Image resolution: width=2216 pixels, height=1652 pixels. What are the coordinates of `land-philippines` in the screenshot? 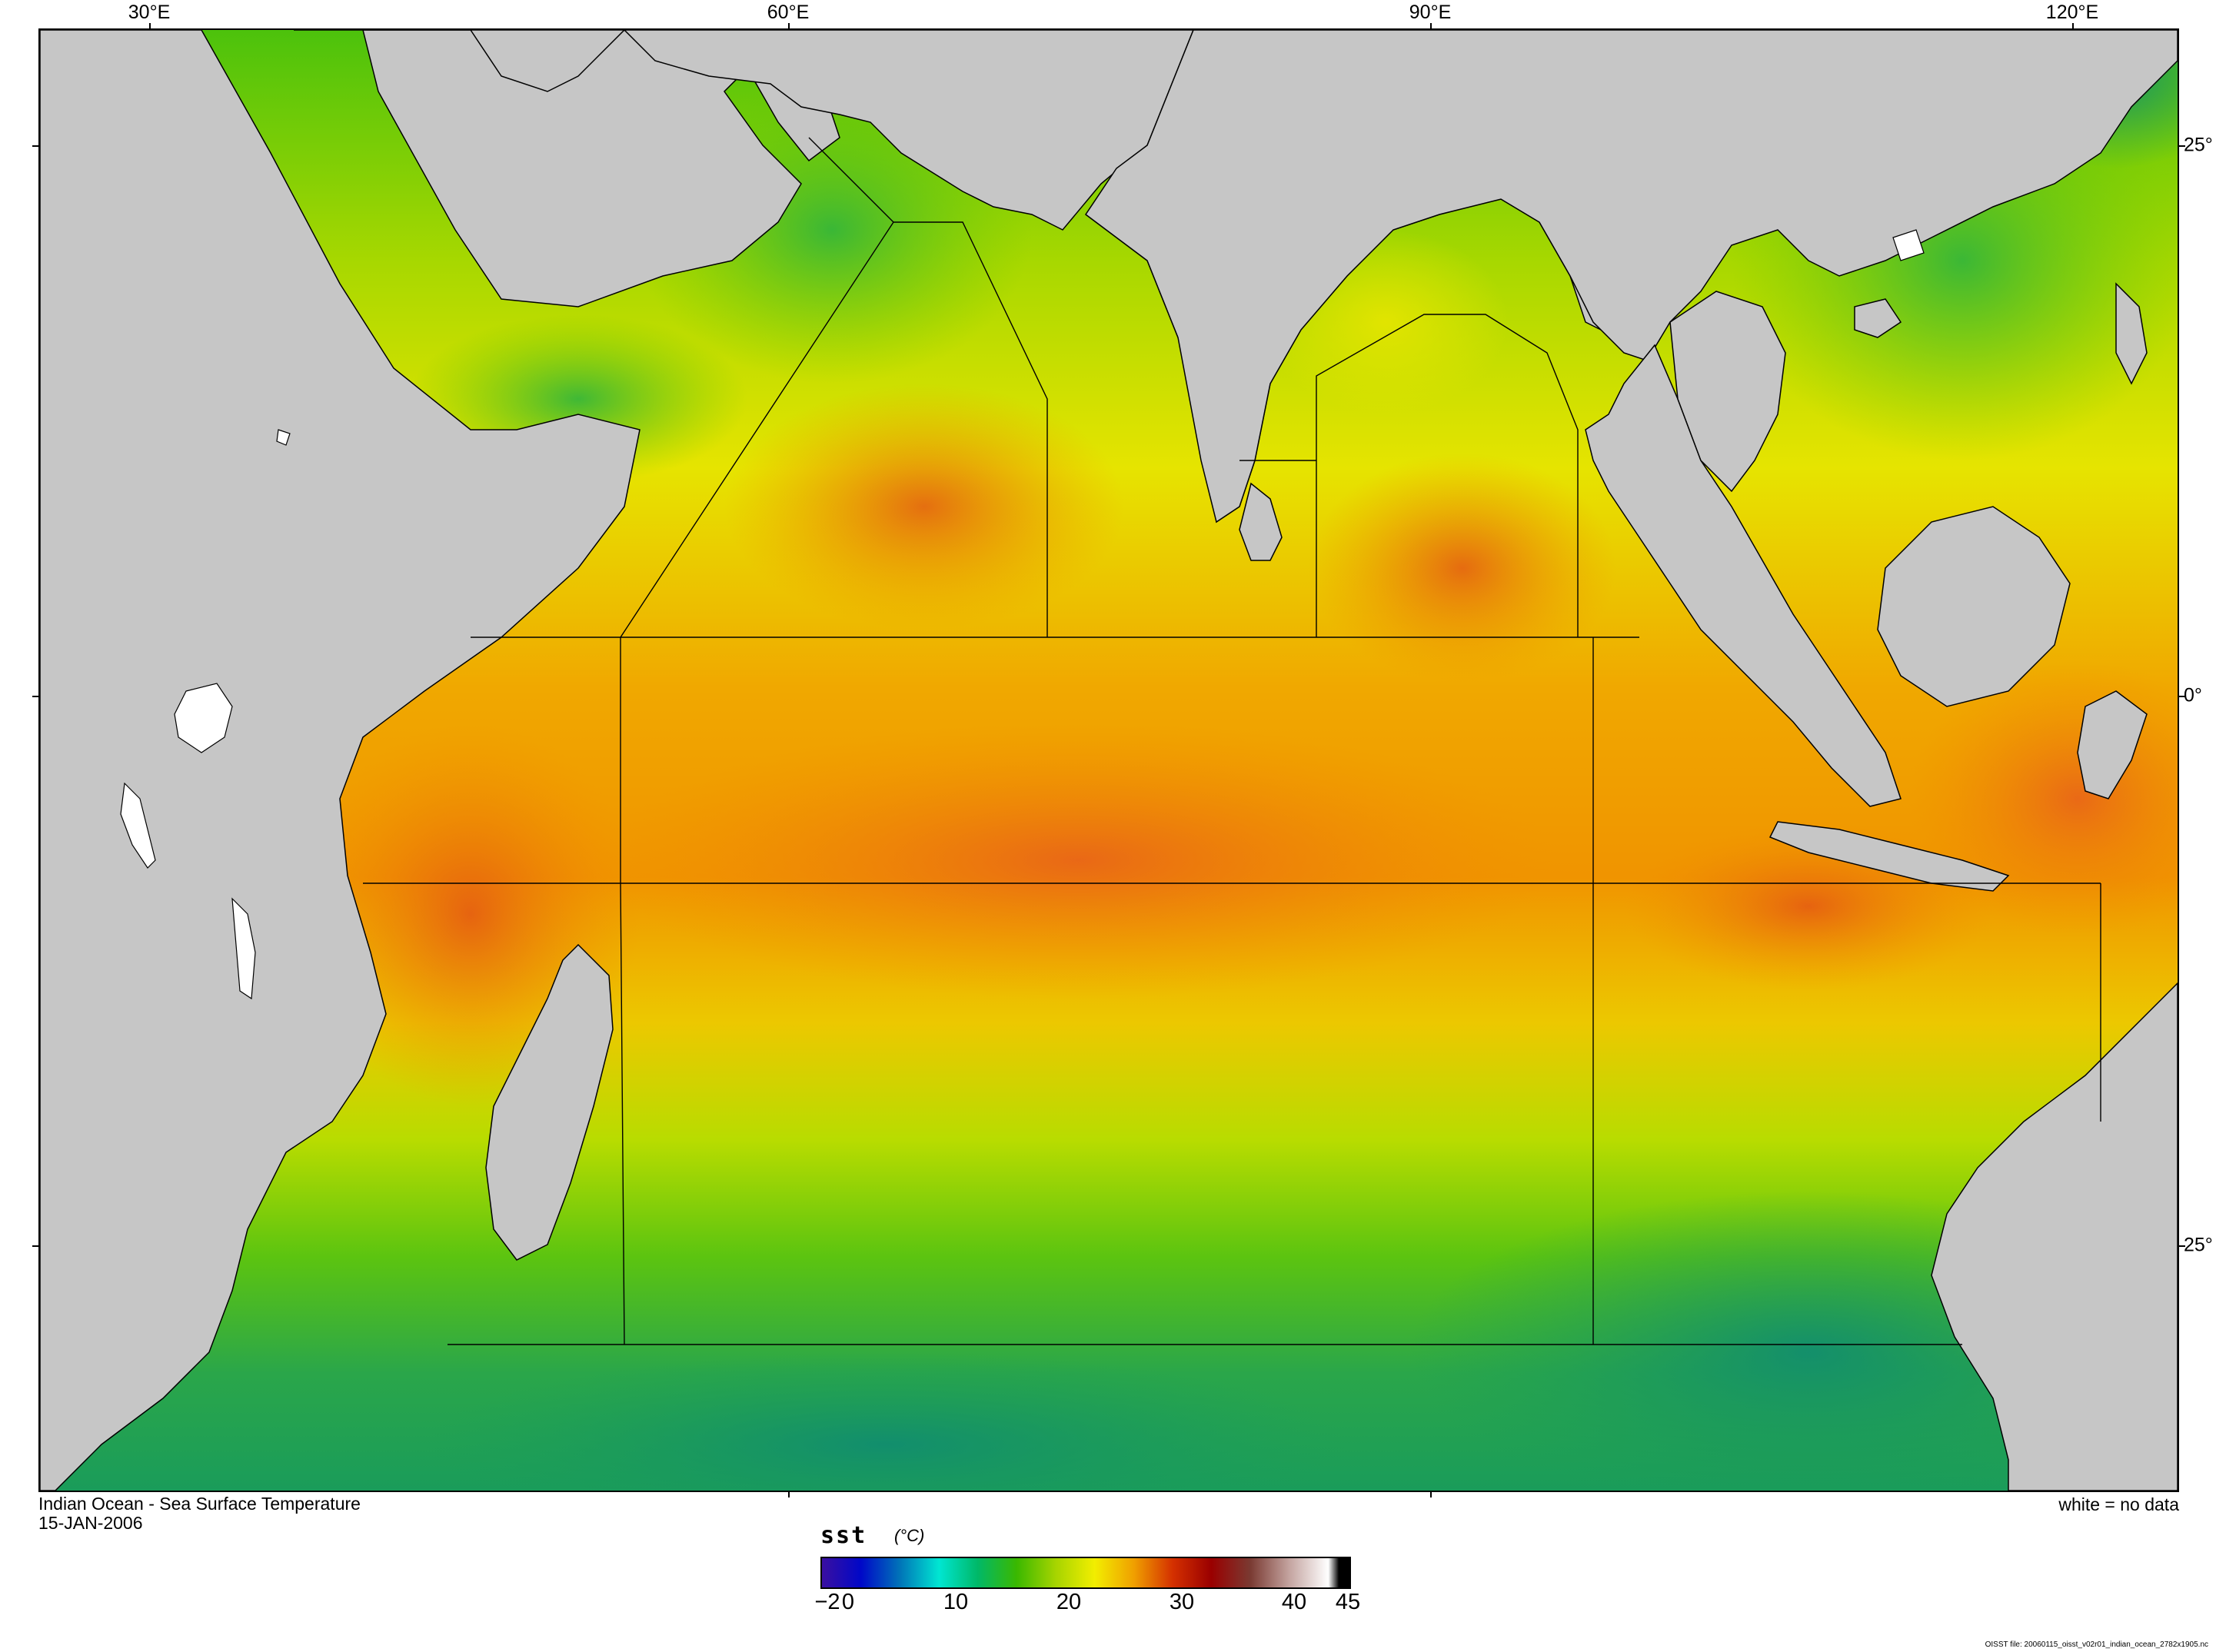 It's located at (2131, 333).